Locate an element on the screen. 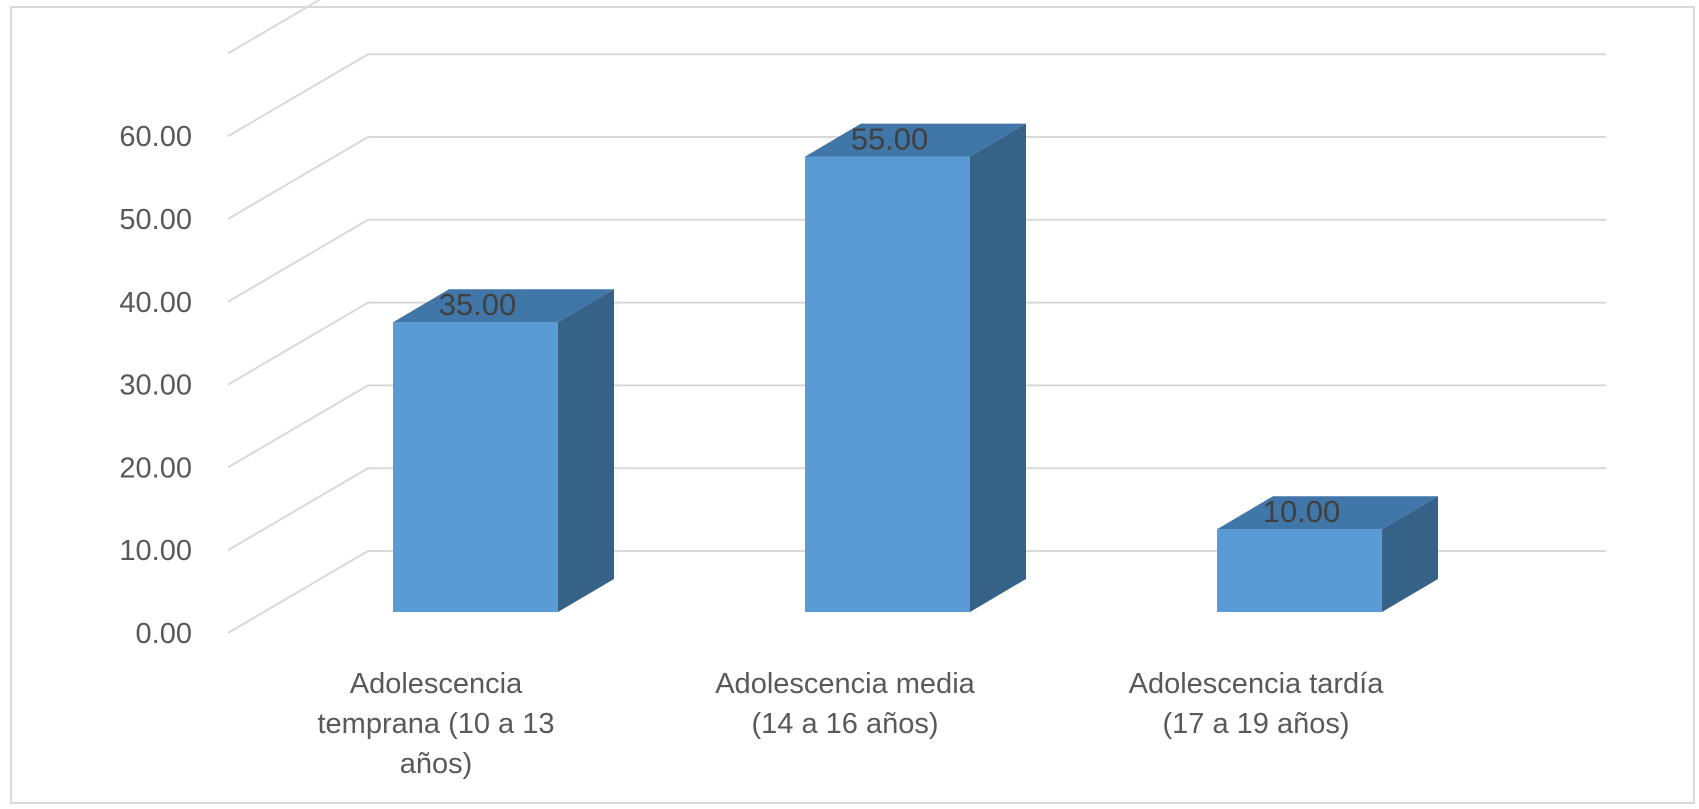 The image size is (1699, 809). y-axis-ticks: 0.00 10.00 20.00 30.00 40.00 50.00 60.00 is located at coordinates (155, 385).